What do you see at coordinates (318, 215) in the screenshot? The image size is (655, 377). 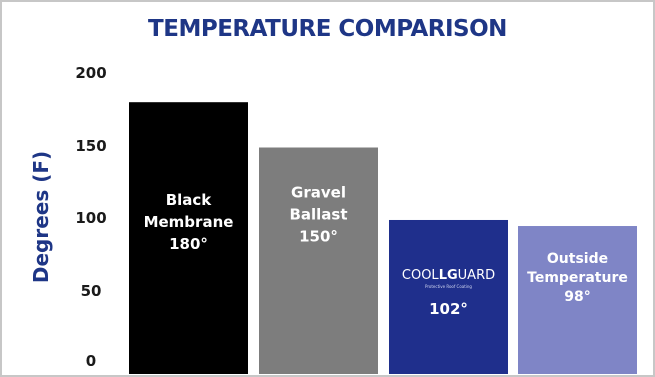 I see `bar-category-label: Ballast` at bounding box center [318, 215].